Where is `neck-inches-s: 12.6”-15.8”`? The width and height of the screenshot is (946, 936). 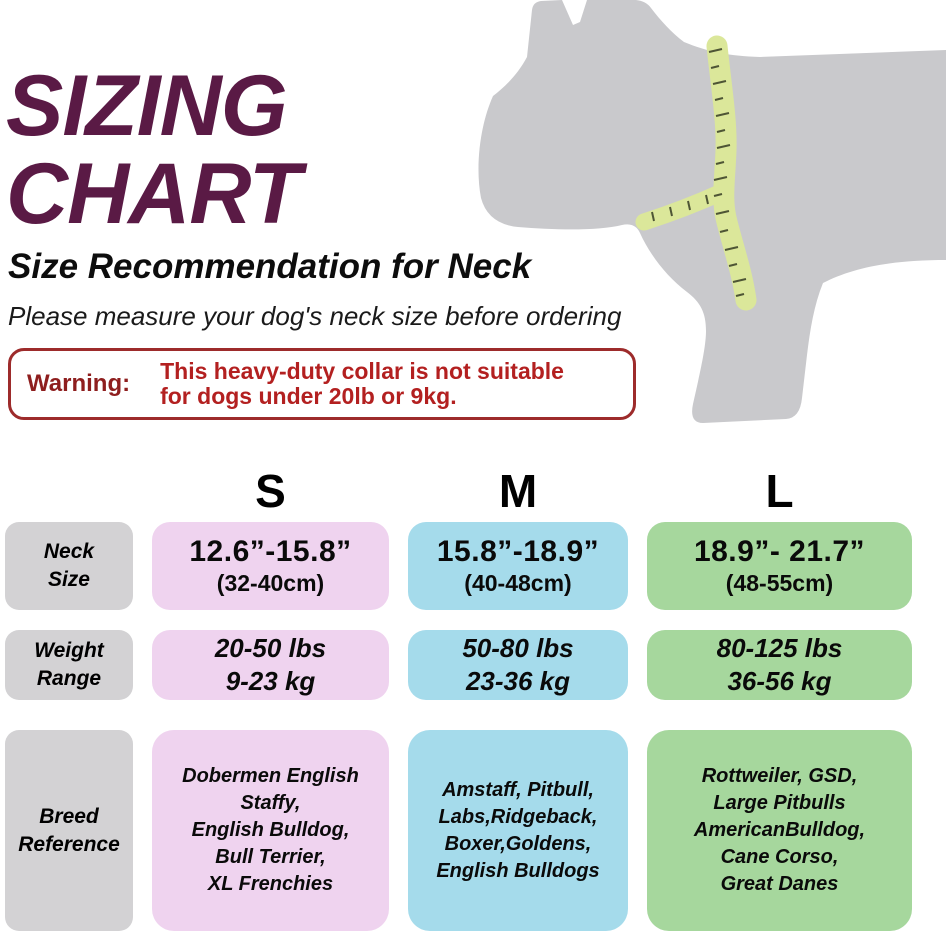
neck-inches-s: 12.6”-15.8” is located at coordinates (270, 551).